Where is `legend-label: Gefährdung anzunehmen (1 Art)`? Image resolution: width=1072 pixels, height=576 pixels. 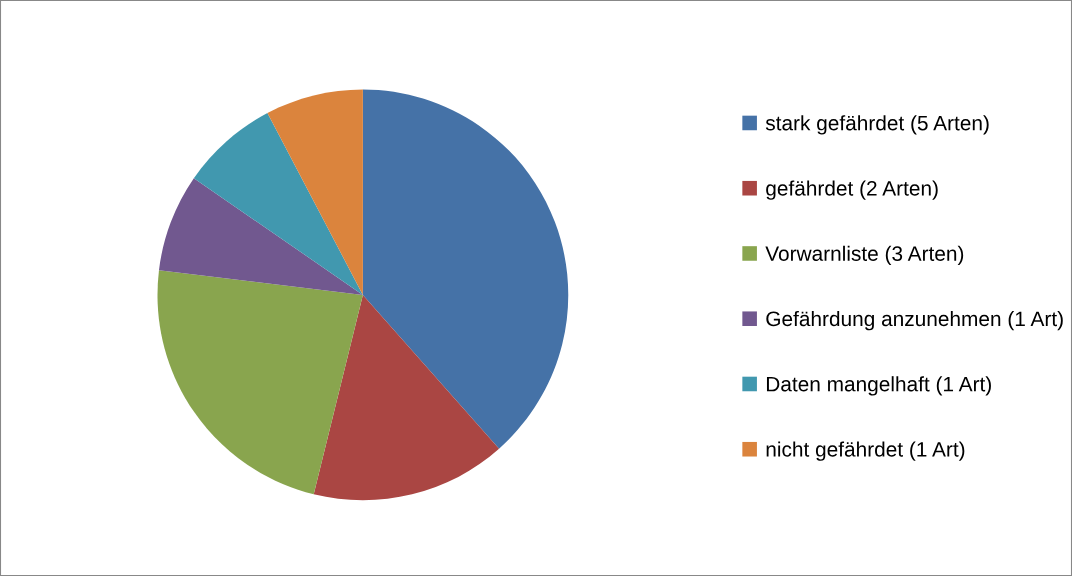
legend-label: Gefährdung anzunehmen (1 Art) is located at coordinates (914, 320).